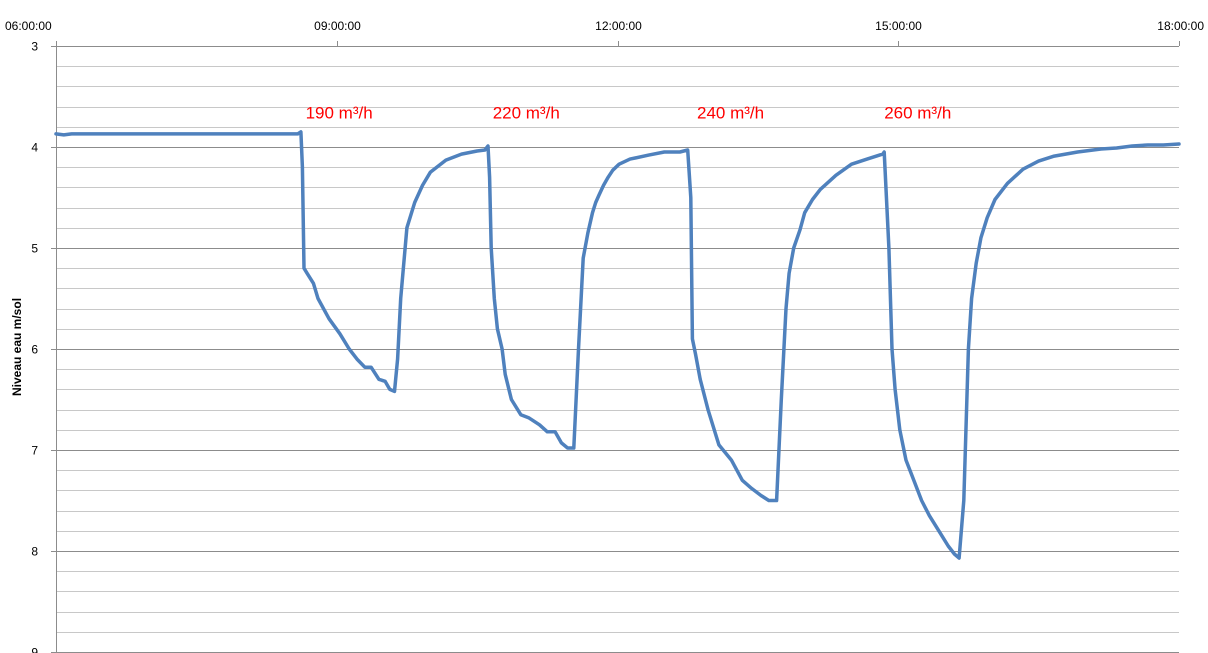 Image resolution: width=1208 pixels, height=653 pixels. What do you see at coordinates (629, 113) in the screenshot?
I see `annotations: 190 m³/h 220 m³/h 240 m³/h 260 m³/h` at bounding box center [629, 113].